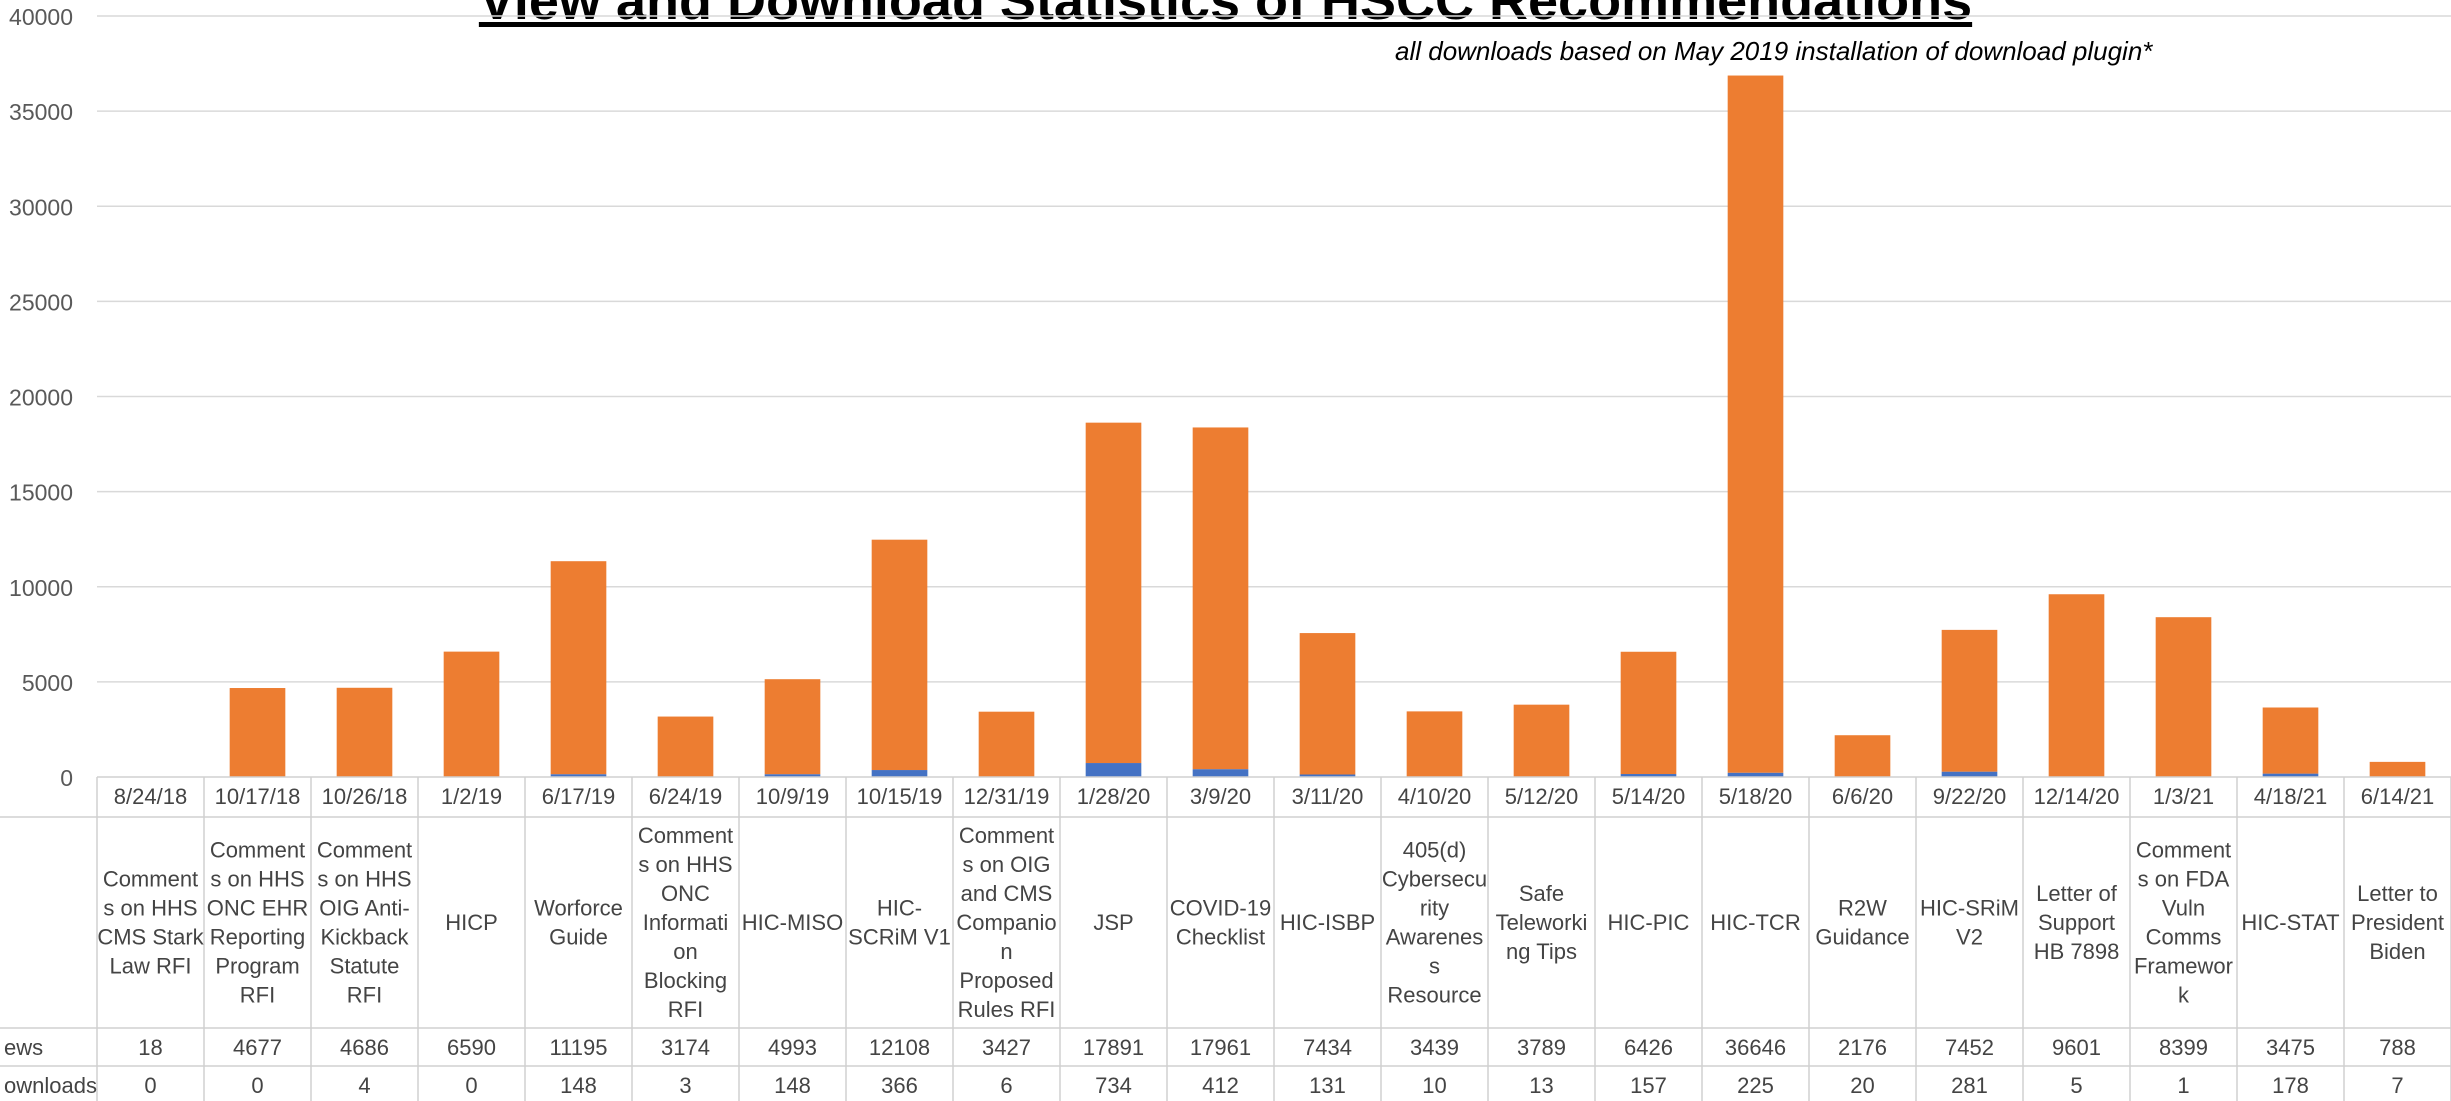 This screenshot has height=1101, width=2451. Describe the element at coordinates (2183, 1085) in the screenshot. I see `downloads-value: 1` at that location.